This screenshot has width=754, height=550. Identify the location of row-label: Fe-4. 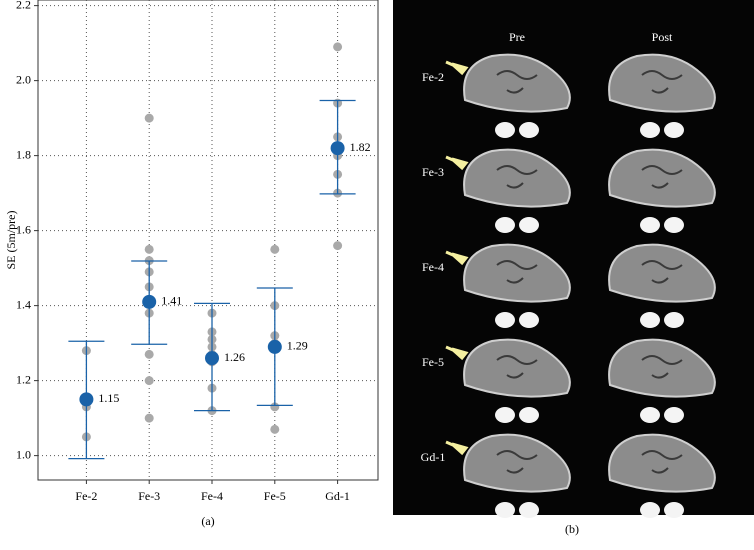
(433, 267).